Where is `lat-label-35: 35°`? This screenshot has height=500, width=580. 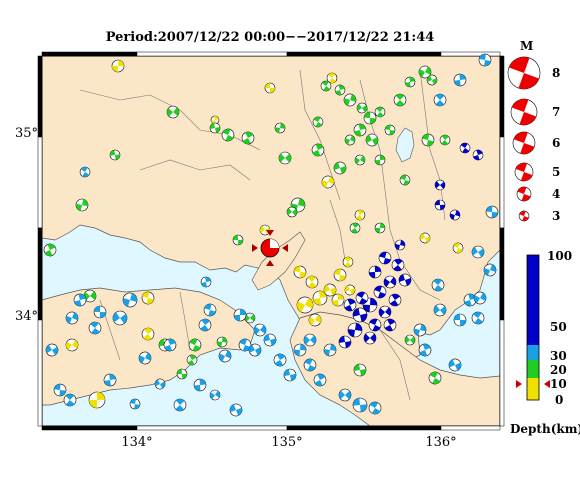
lat-label-35: 35° is located at coordinates (26, 133).